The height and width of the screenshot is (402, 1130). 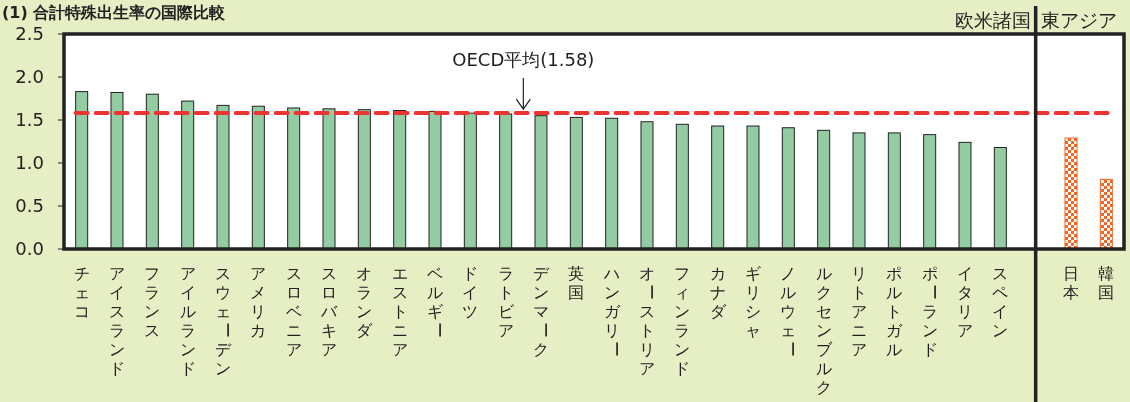 I want to click on ref-line-label: OECD平均(1.58), so click(x=523, y=59).